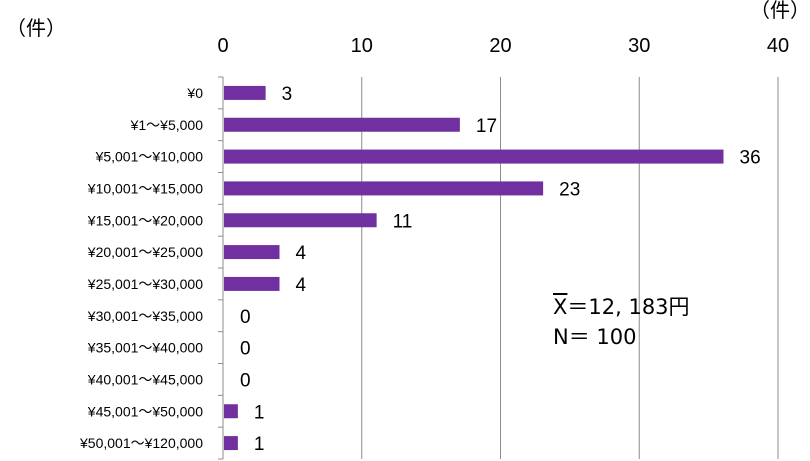  Describe the element at coordinates (778, 46) in the screenshot. I see `x-tick-label: 40` at that location.